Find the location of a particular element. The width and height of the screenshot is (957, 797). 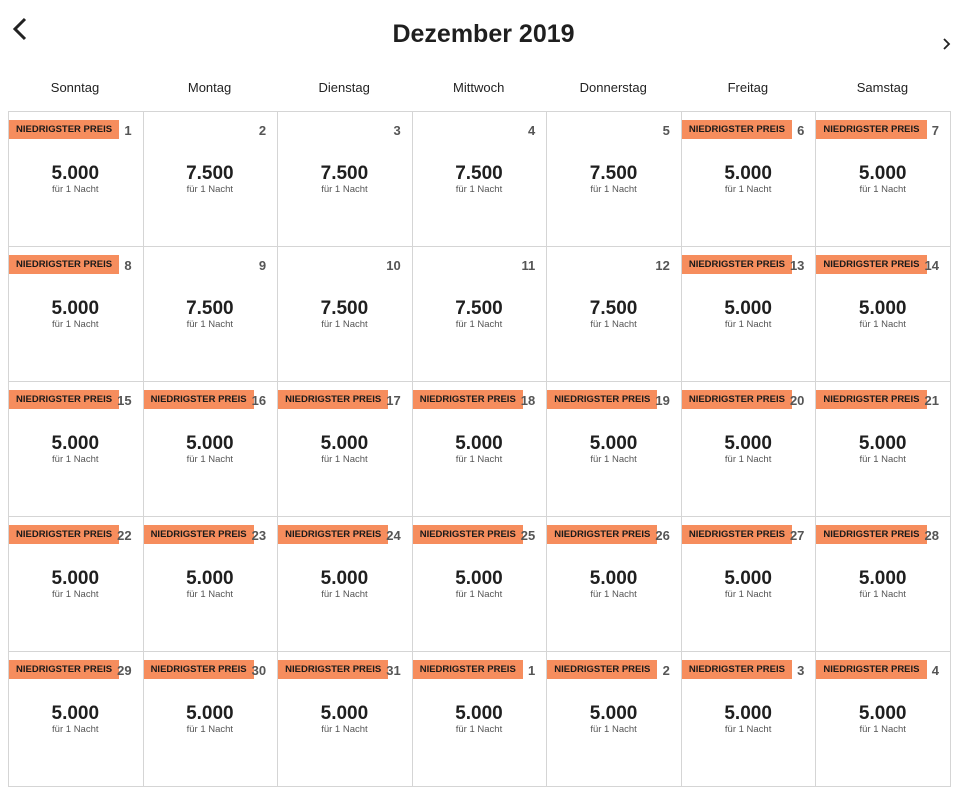

day-cell: NIEDRIGSTER PREIS 28 5.000 für 1 Nacht is located at coordinates (883, 584).